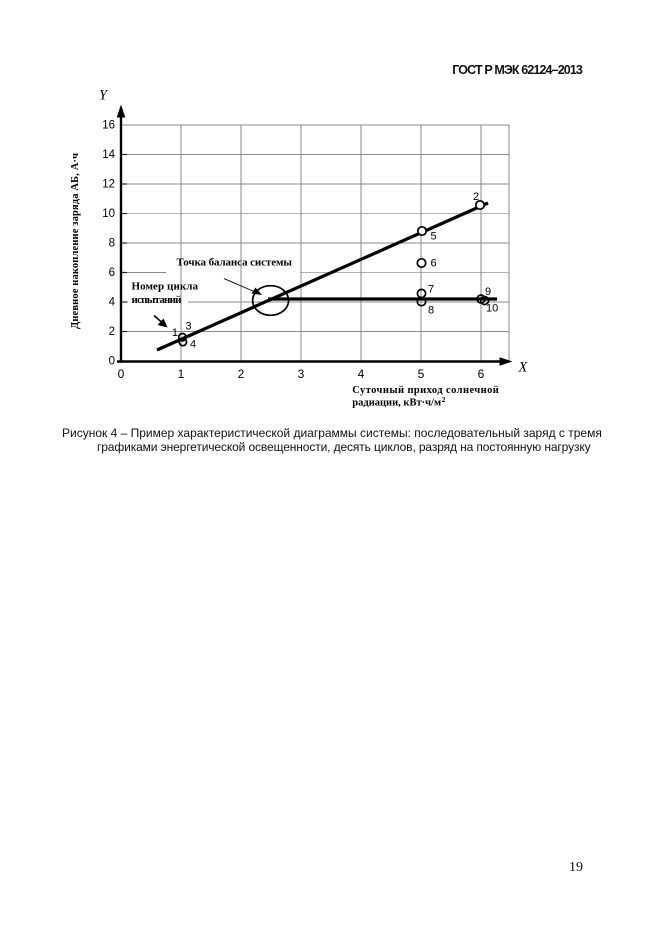  Describe the element at coordinates (398, 402) in the screenshot. I see `svg-text: радиации, кВт·ч/м2` at that location.